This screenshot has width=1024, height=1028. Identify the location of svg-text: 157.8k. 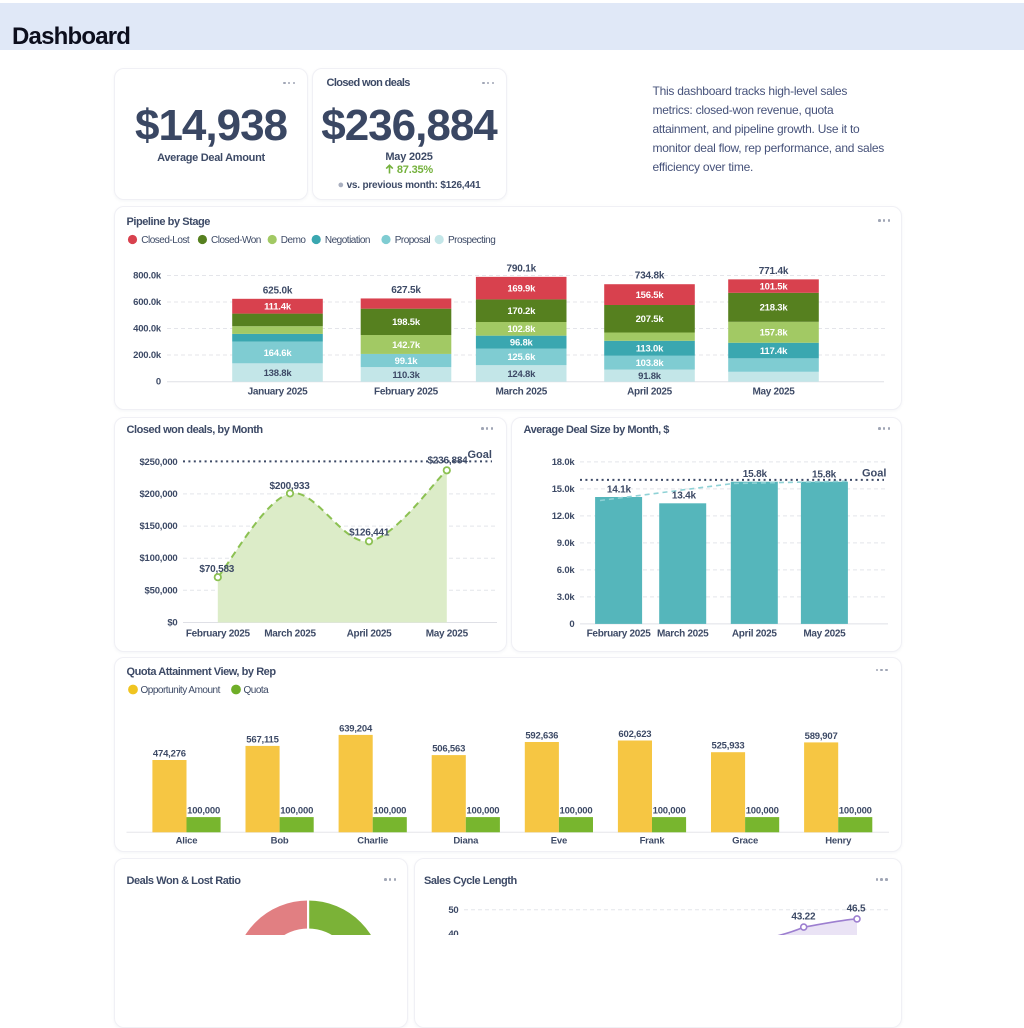
(774, 333).